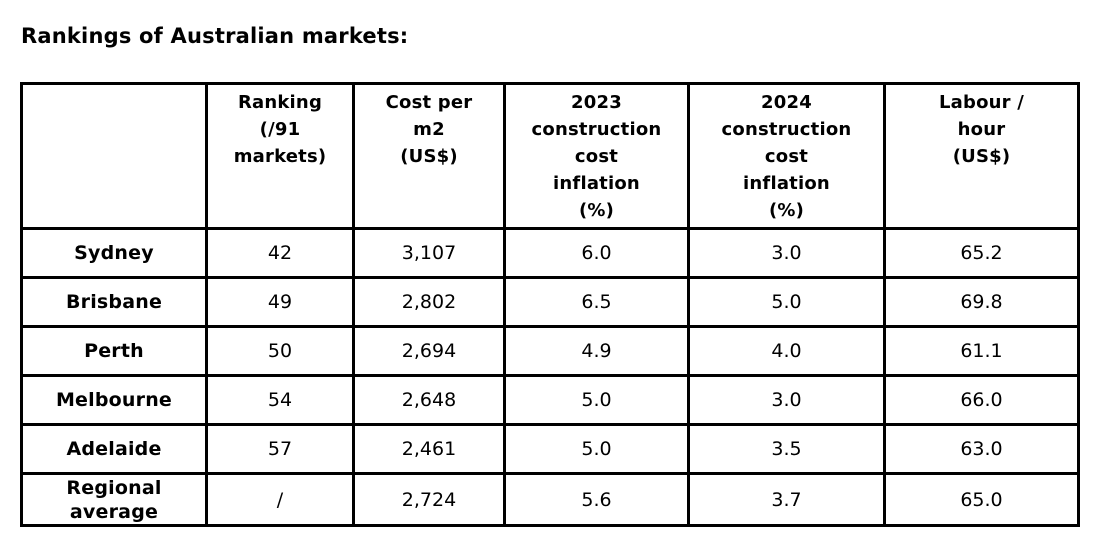 This screenshot has width=1094, height=554. Describe the element at coordinates (114, 253) in the screenshot. I see `row-label-sydney: Sydney` at that location.